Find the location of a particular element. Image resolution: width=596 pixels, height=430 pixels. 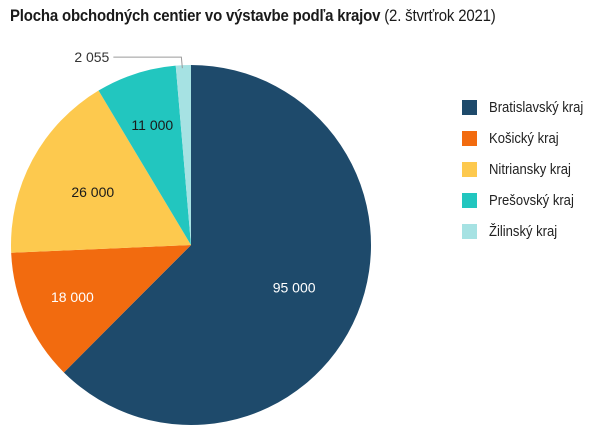

legend-item-bratislavsky: Bratislavský kraj is located at coordinates (528, 107).